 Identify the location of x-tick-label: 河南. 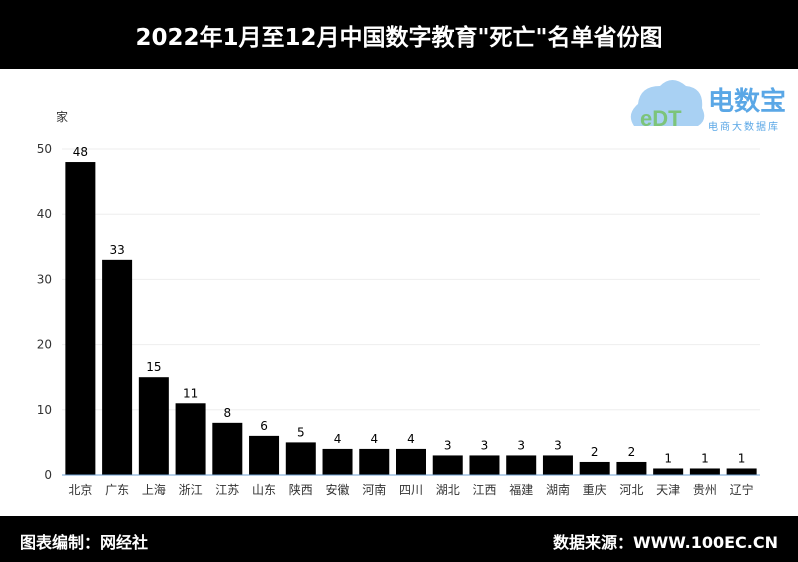
(374, 489).